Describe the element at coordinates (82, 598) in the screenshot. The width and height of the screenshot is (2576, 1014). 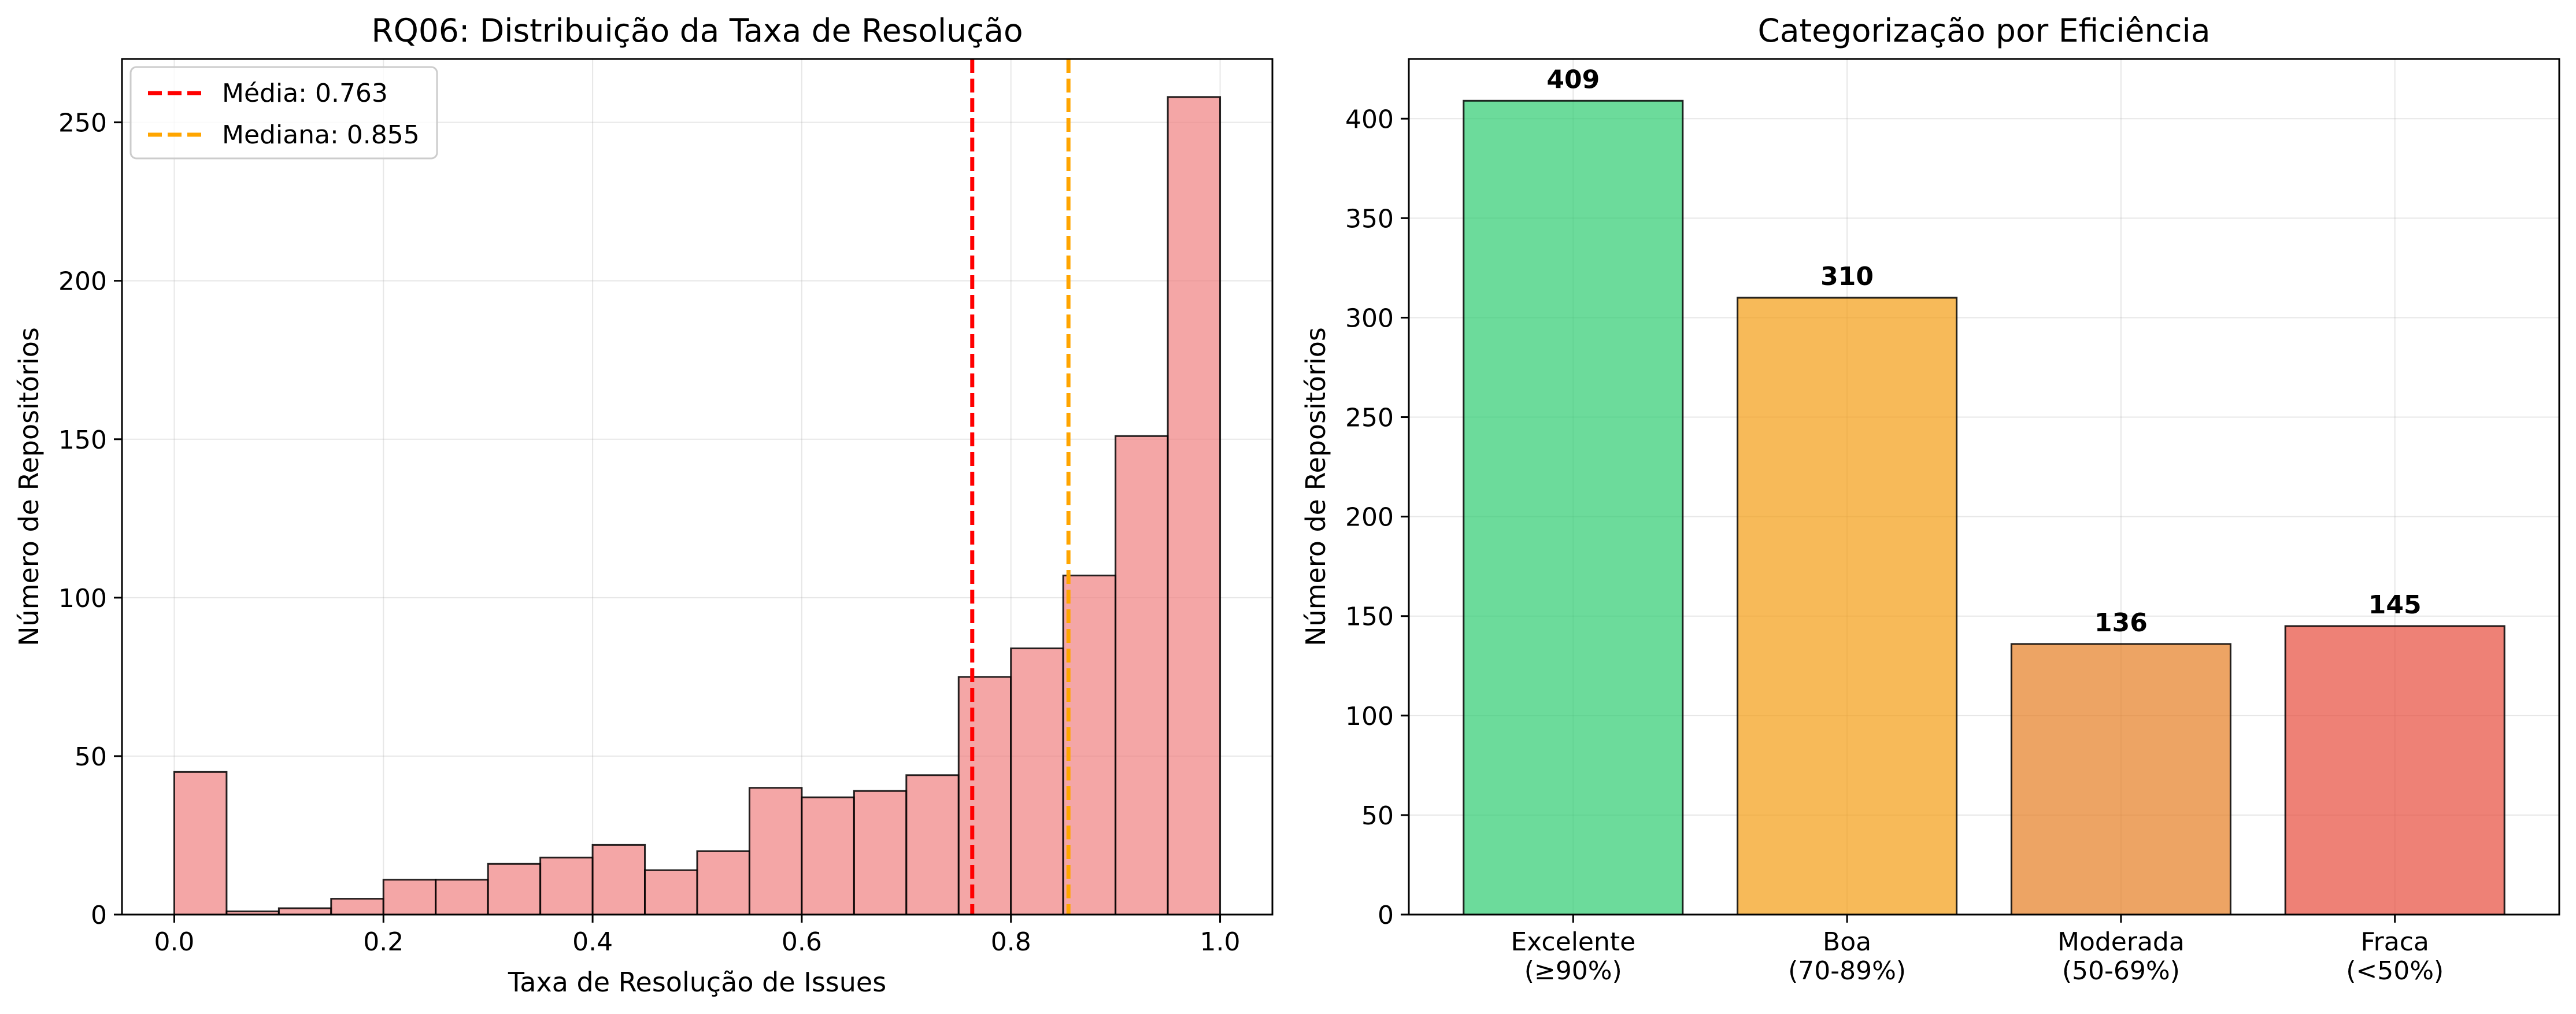
I see `histogram-y-tick-label: 100` at that location.